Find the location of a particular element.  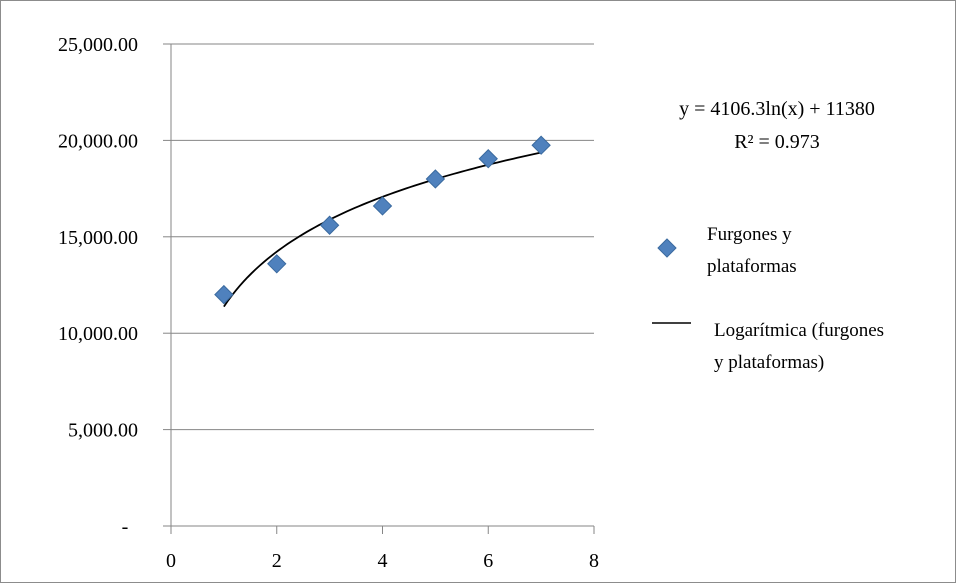

legend-label-series-2b: y plataformas) is located at coordinates (769, 362).